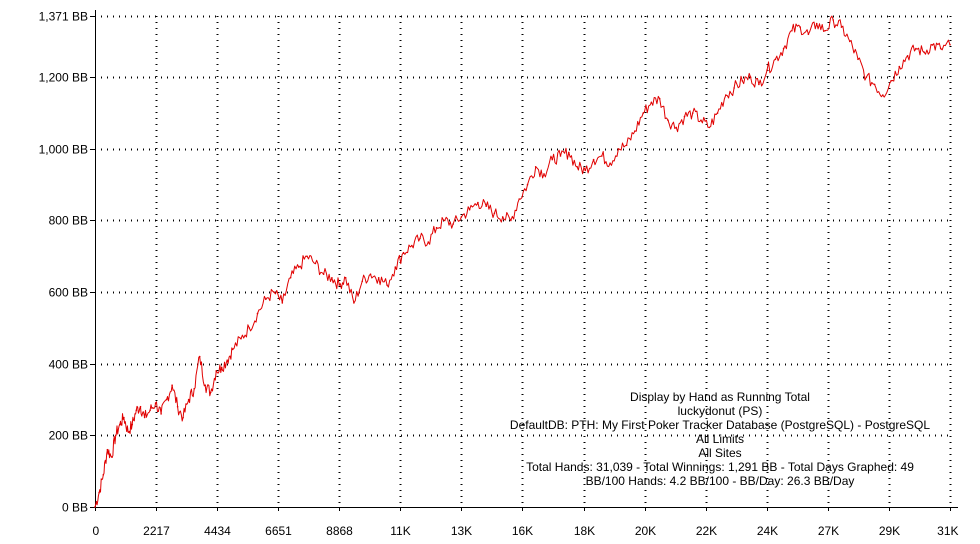  What do you see at coordinates (68, 436) in the screenshot?
I see `y-tick-label: 200 BB` at bounding box center [68, 436].